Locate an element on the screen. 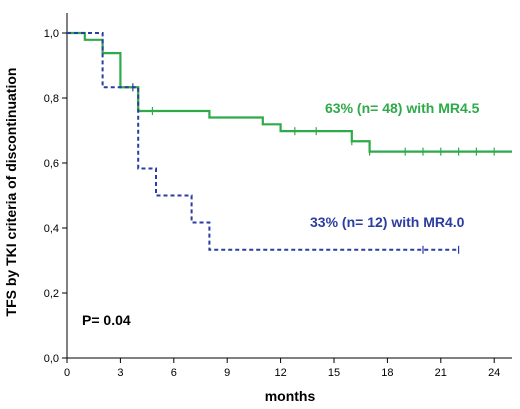 The width and height of the screenshot is (520, 409). y-axis-title: TFS by TKI criteria of discontinuation is located at coordinates (11, 192).